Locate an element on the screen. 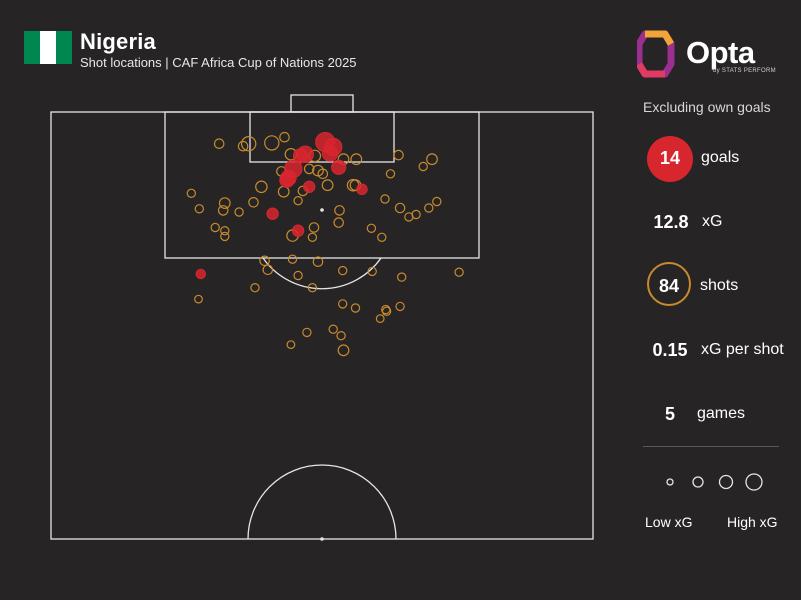  xg-size-legend is located at coordinates (714, 482).